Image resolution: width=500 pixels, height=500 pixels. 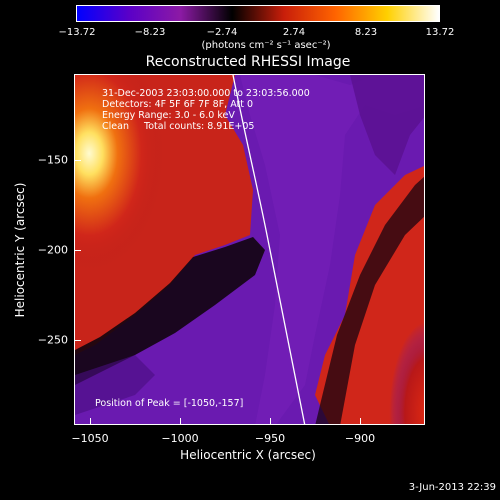 What do you see at coordinates (270, 438) in the screenshot?
I see `x-tick-label: −950` at bounding box center [270, 438].